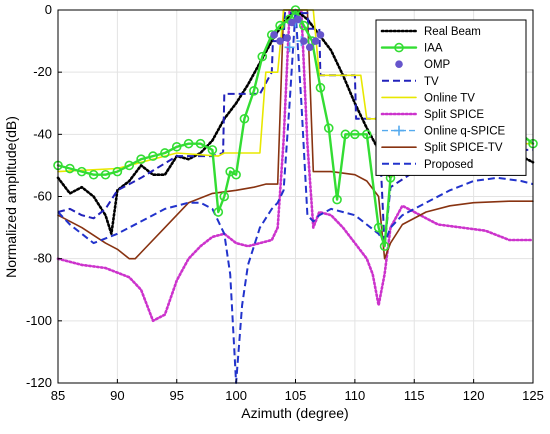 Image resolution: width=550 pixels, height=434 pixels. Describe the element at coordinates (463, 148) in the screenshot. I see `legend-label: Split SPICE-TV` at that location.